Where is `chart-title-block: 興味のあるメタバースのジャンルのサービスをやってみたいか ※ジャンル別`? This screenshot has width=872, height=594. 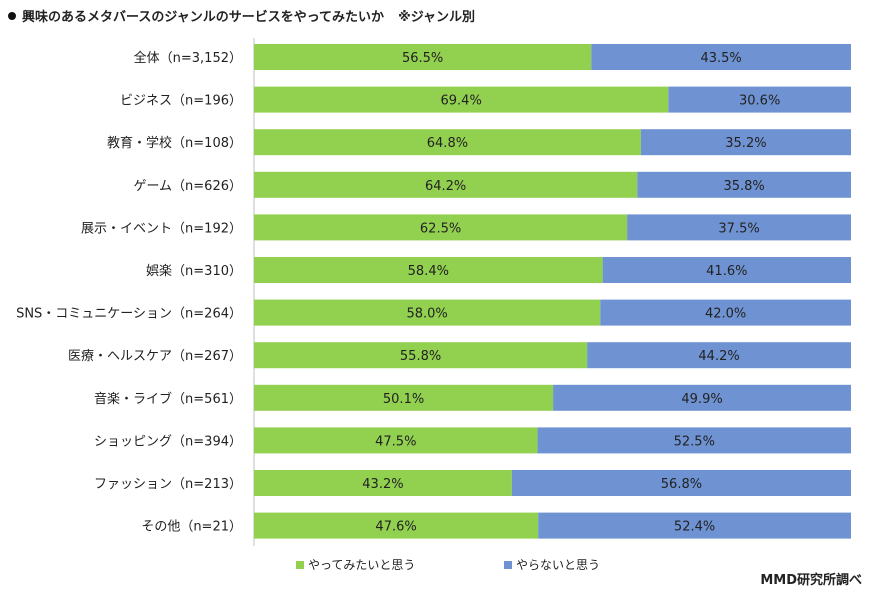
chart-title-block: 興味のあるメタバースのジャンルのサービスをやってみたいか ※ジャンル別 is located at coordinates (241, 15).